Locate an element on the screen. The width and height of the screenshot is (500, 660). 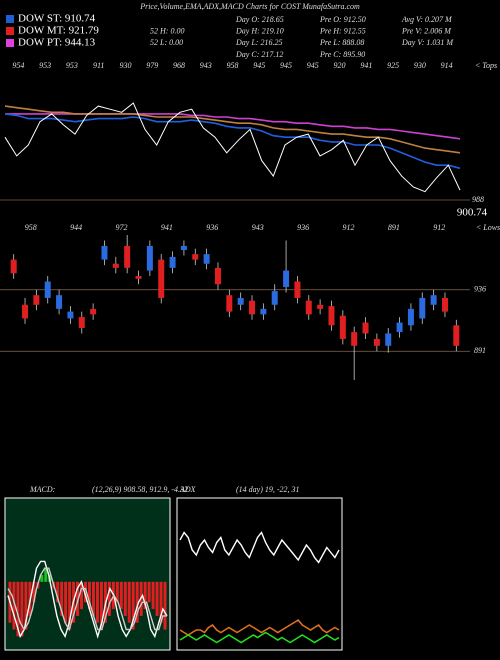
top-label: 972 is located at coordinates (122, 227).